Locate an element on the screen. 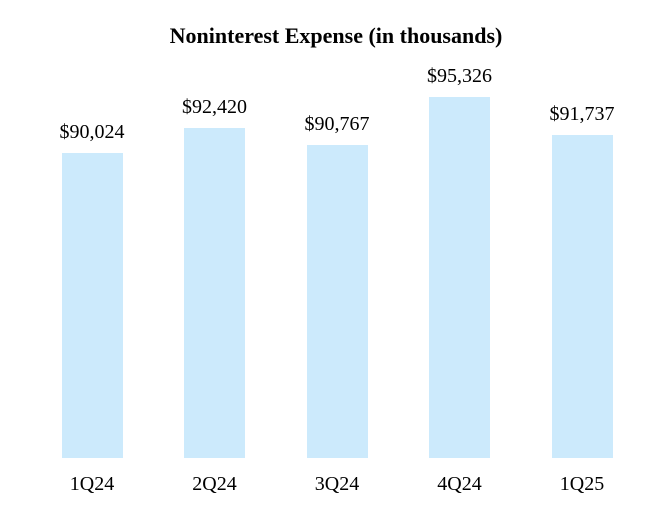 The image size is (672, 528). bar-value-label: $90,767 is located at coordinates (337, 124).